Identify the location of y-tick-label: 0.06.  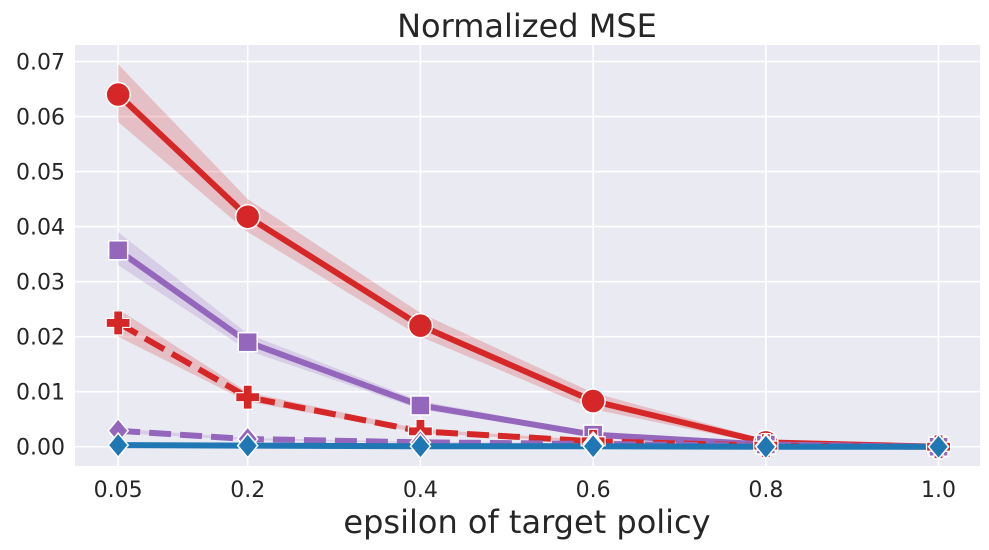
(40, 118).